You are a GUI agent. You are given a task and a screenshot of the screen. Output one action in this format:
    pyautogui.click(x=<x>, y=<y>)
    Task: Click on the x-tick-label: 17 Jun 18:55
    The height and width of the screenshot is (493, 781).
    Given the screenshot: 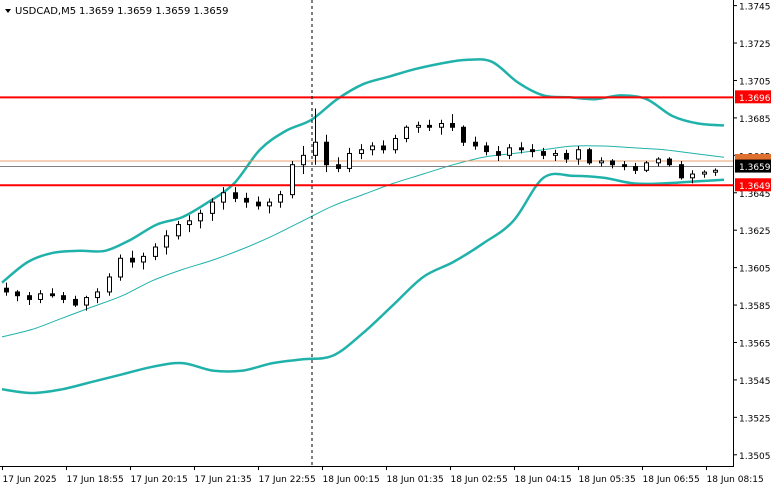 What is the action you would take?
    pyautogui.click(x=95, y=480)
    